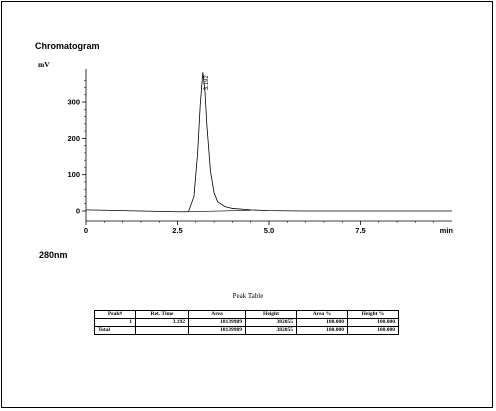 The image size is (496, 411). I want to click on peak-label: 3.192, so click(207, 83).